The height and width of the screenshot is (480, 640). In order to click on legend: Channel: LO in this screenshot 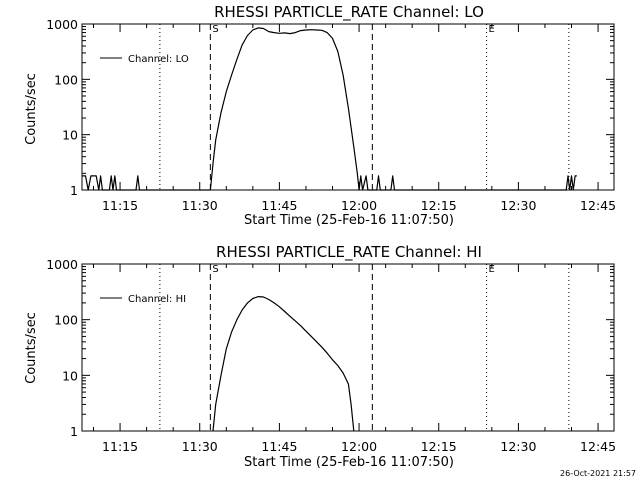, I will do `click(144, 59)`.